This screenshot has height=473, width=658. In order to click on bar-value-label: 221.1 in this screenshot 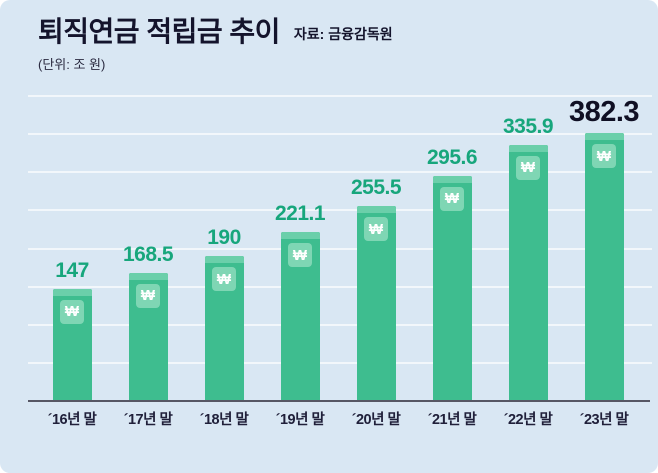, I will do `click(300, 214)`.